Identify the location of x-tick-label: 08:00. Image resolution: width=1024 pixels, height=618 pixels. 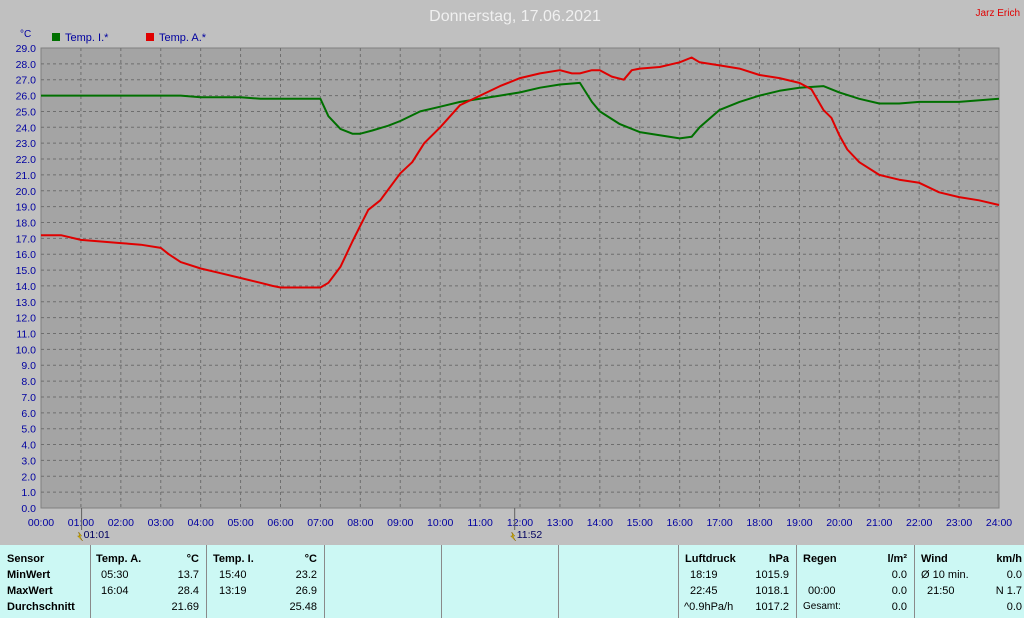
(360, 523).